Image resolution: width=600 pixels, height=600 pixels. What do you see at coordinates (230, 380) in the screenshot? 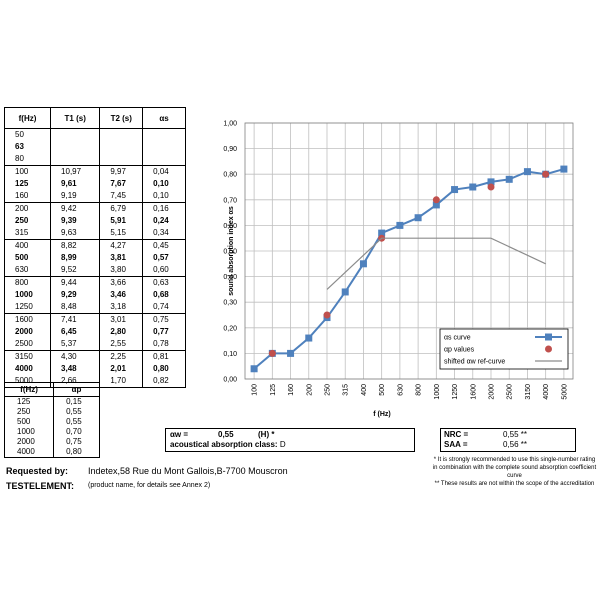
I see `y-tick-label: 0,00` at bounding box center [230, 380].